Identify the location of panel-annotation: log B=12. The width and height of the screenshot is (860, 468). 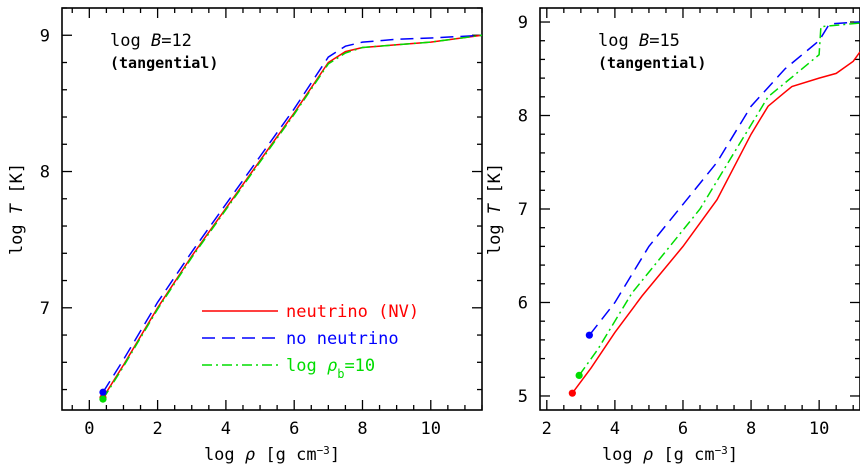
(151, 41).